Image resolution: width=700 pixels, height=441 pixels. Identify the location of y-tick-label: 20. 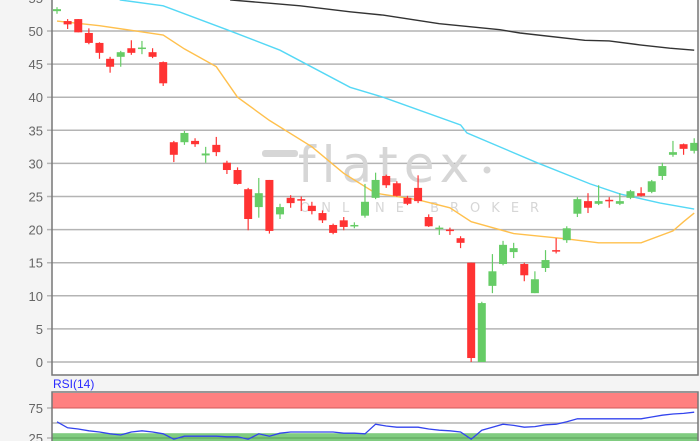
(36, 230).